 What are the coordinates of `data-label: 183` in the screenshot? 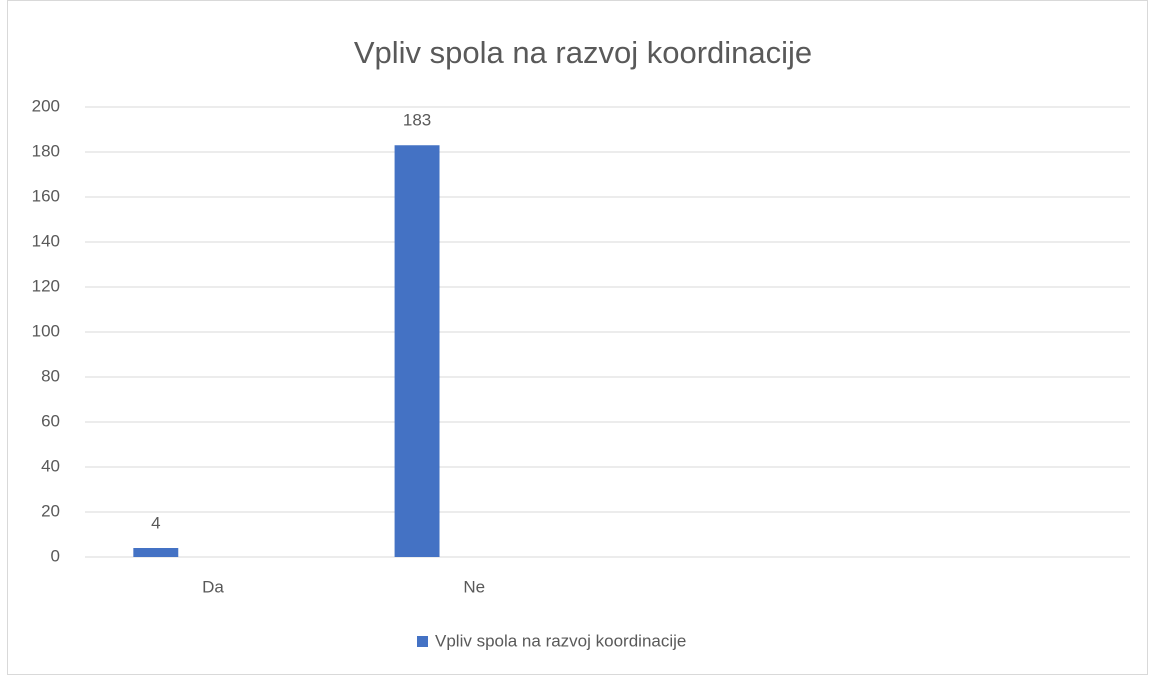 It's located at (417, 120).